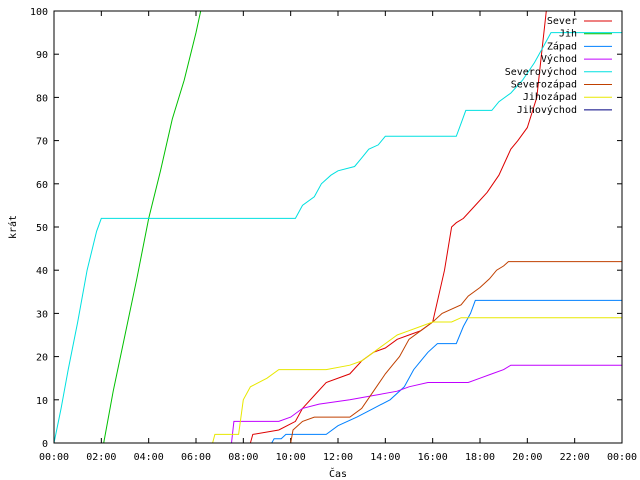 The width and height of the screenshot is (640, 480). I want to click on x-tick-label: 22:00, so click(575, 457).